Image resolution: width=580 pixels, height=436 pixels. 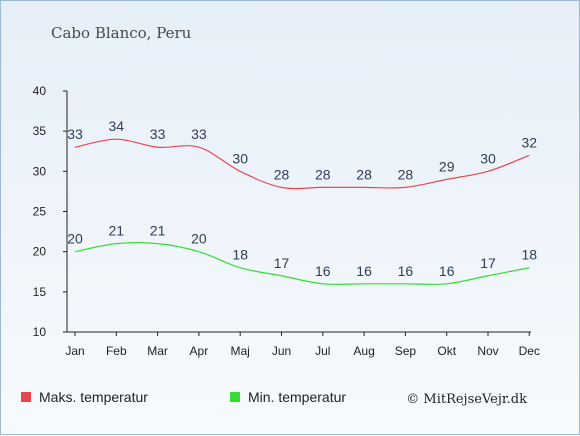 I want to click on x-tick-label: Okt, so click(x=446, y=351).